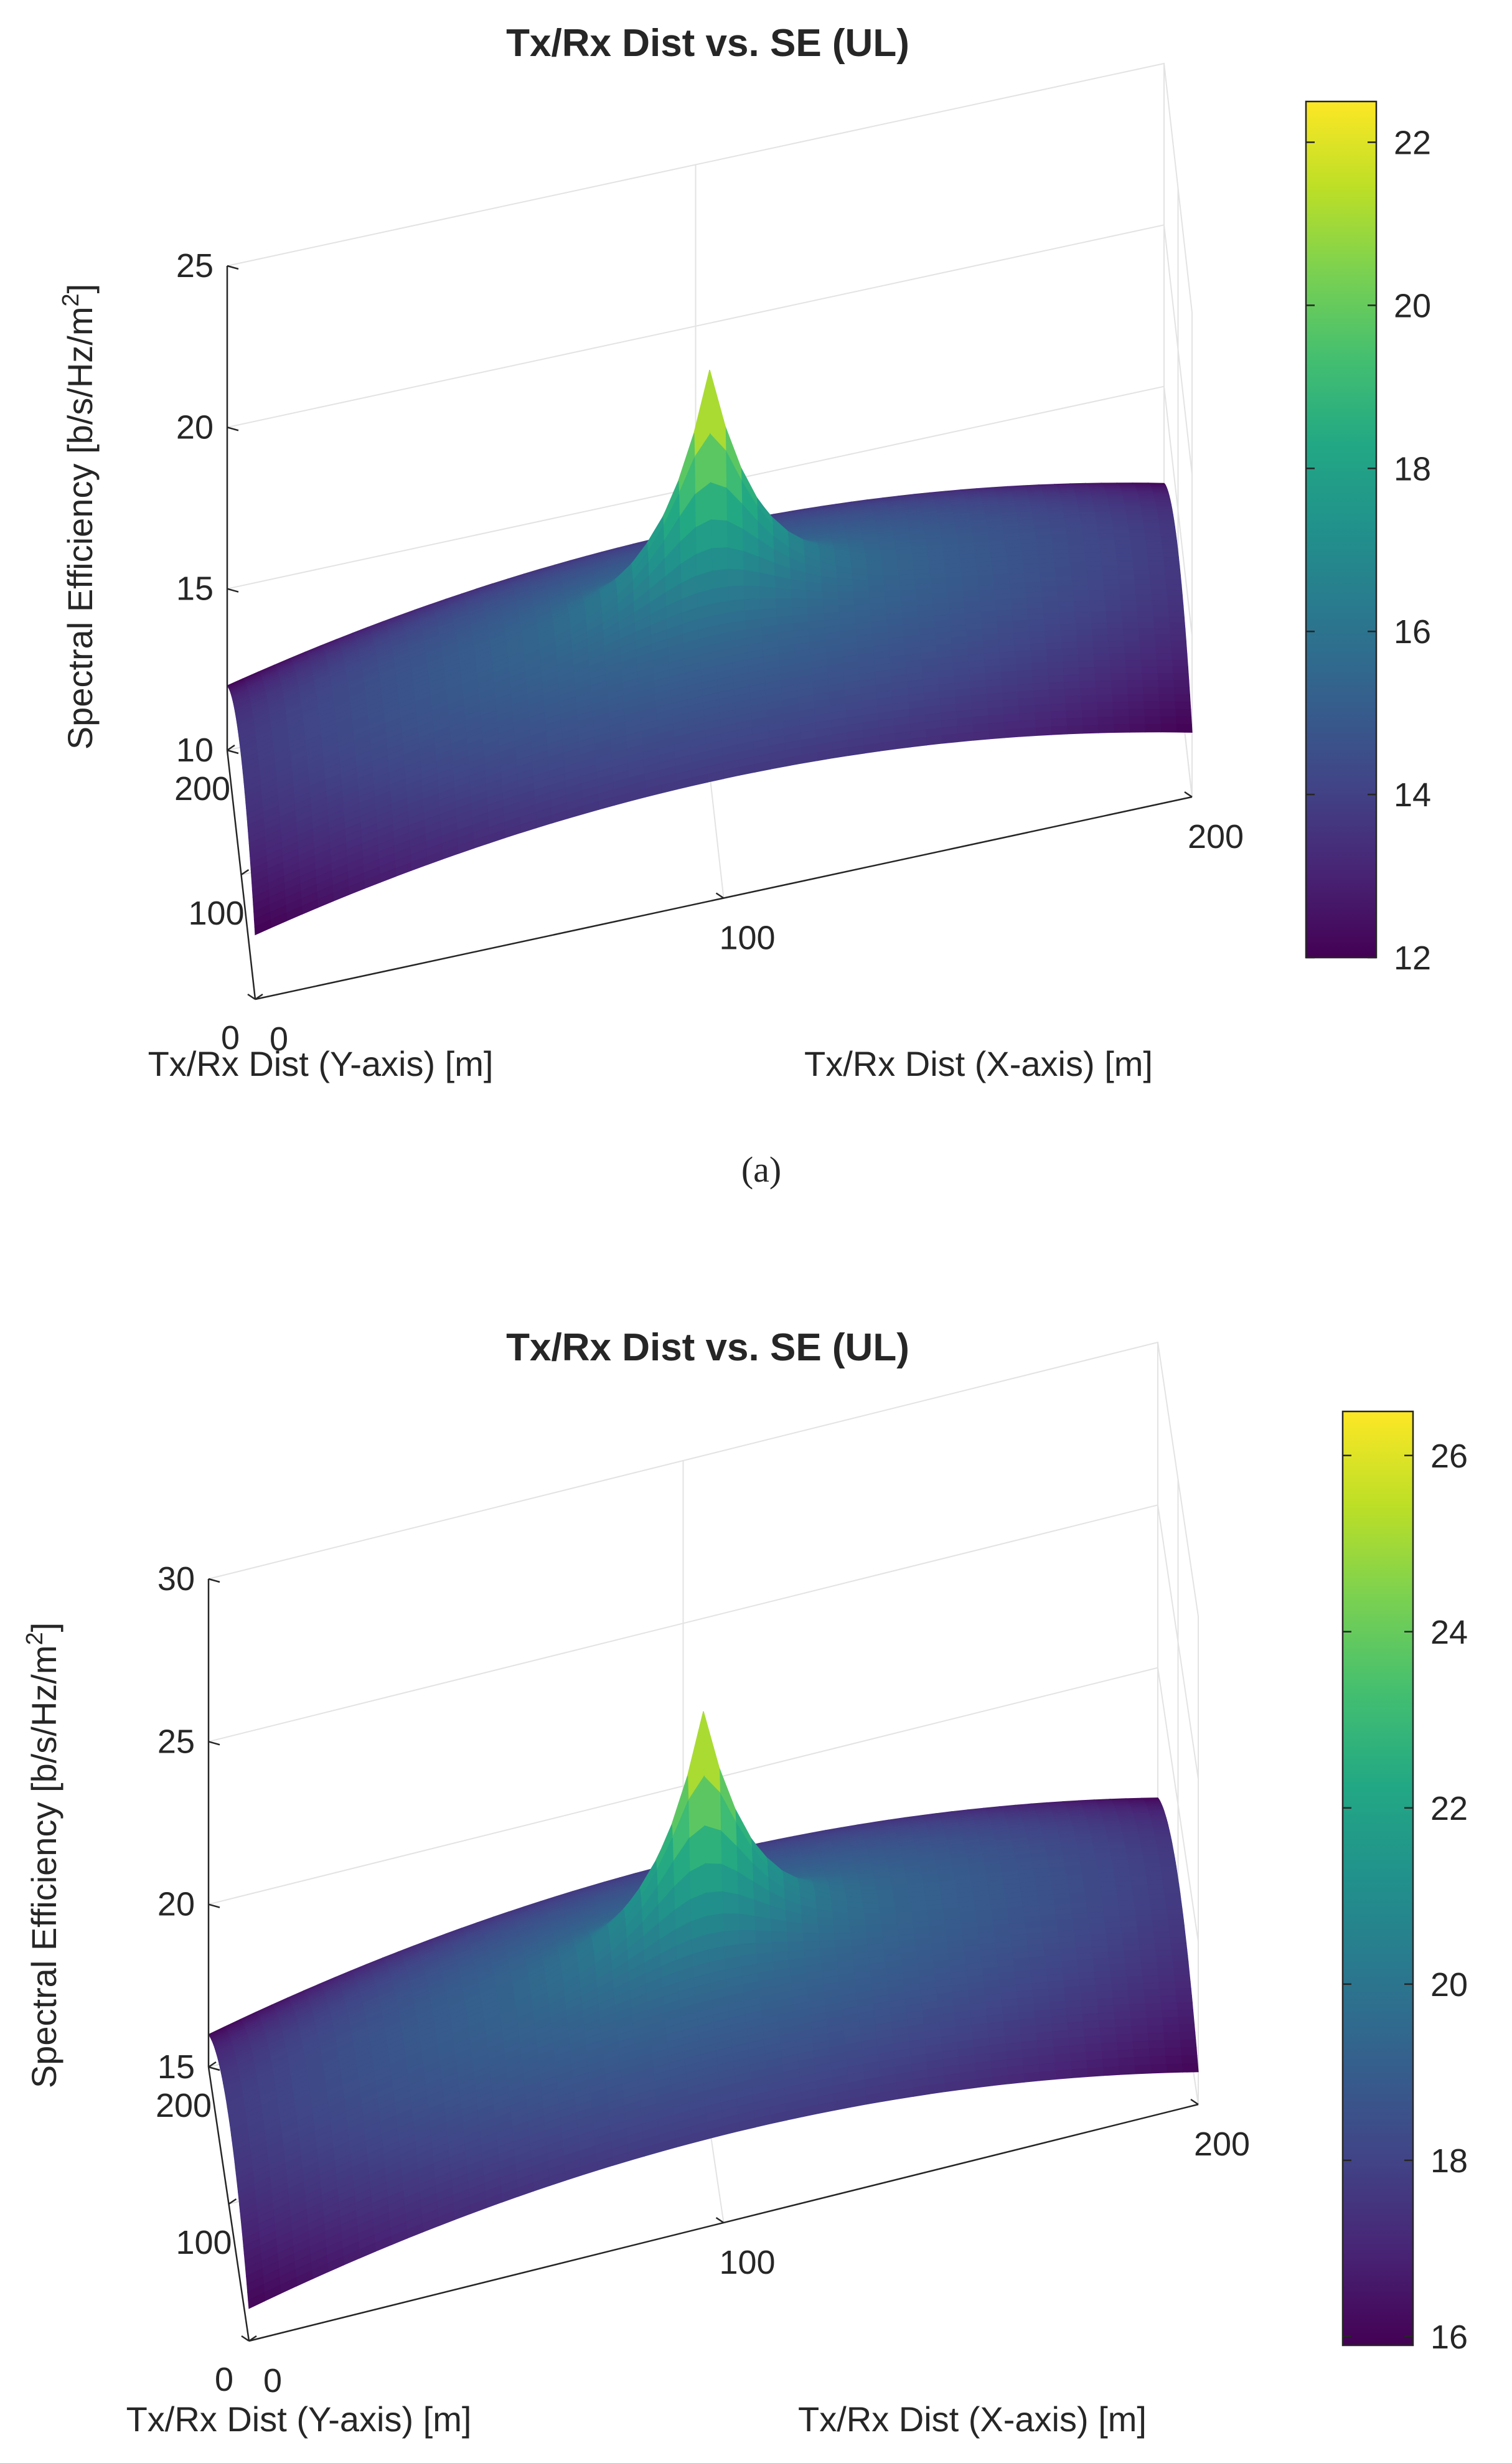 This screenshot has width=1512, height=2463. I want to click on z-tick-label: 20, so click(195, 427).